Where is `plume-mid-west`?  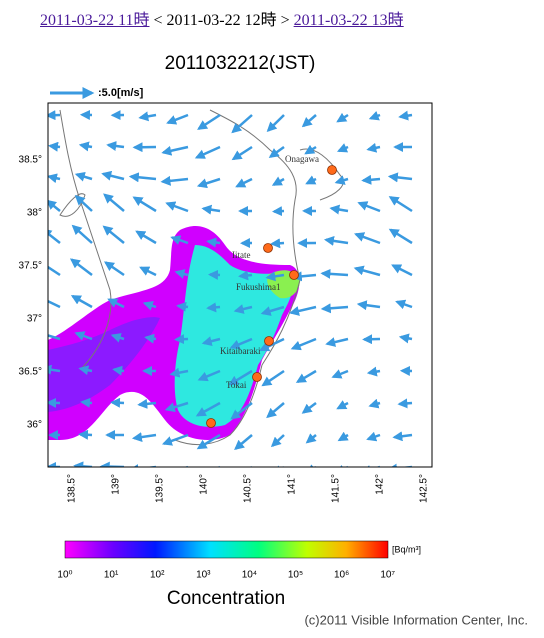
plume-mid-west is located at coordinates (104, 364).